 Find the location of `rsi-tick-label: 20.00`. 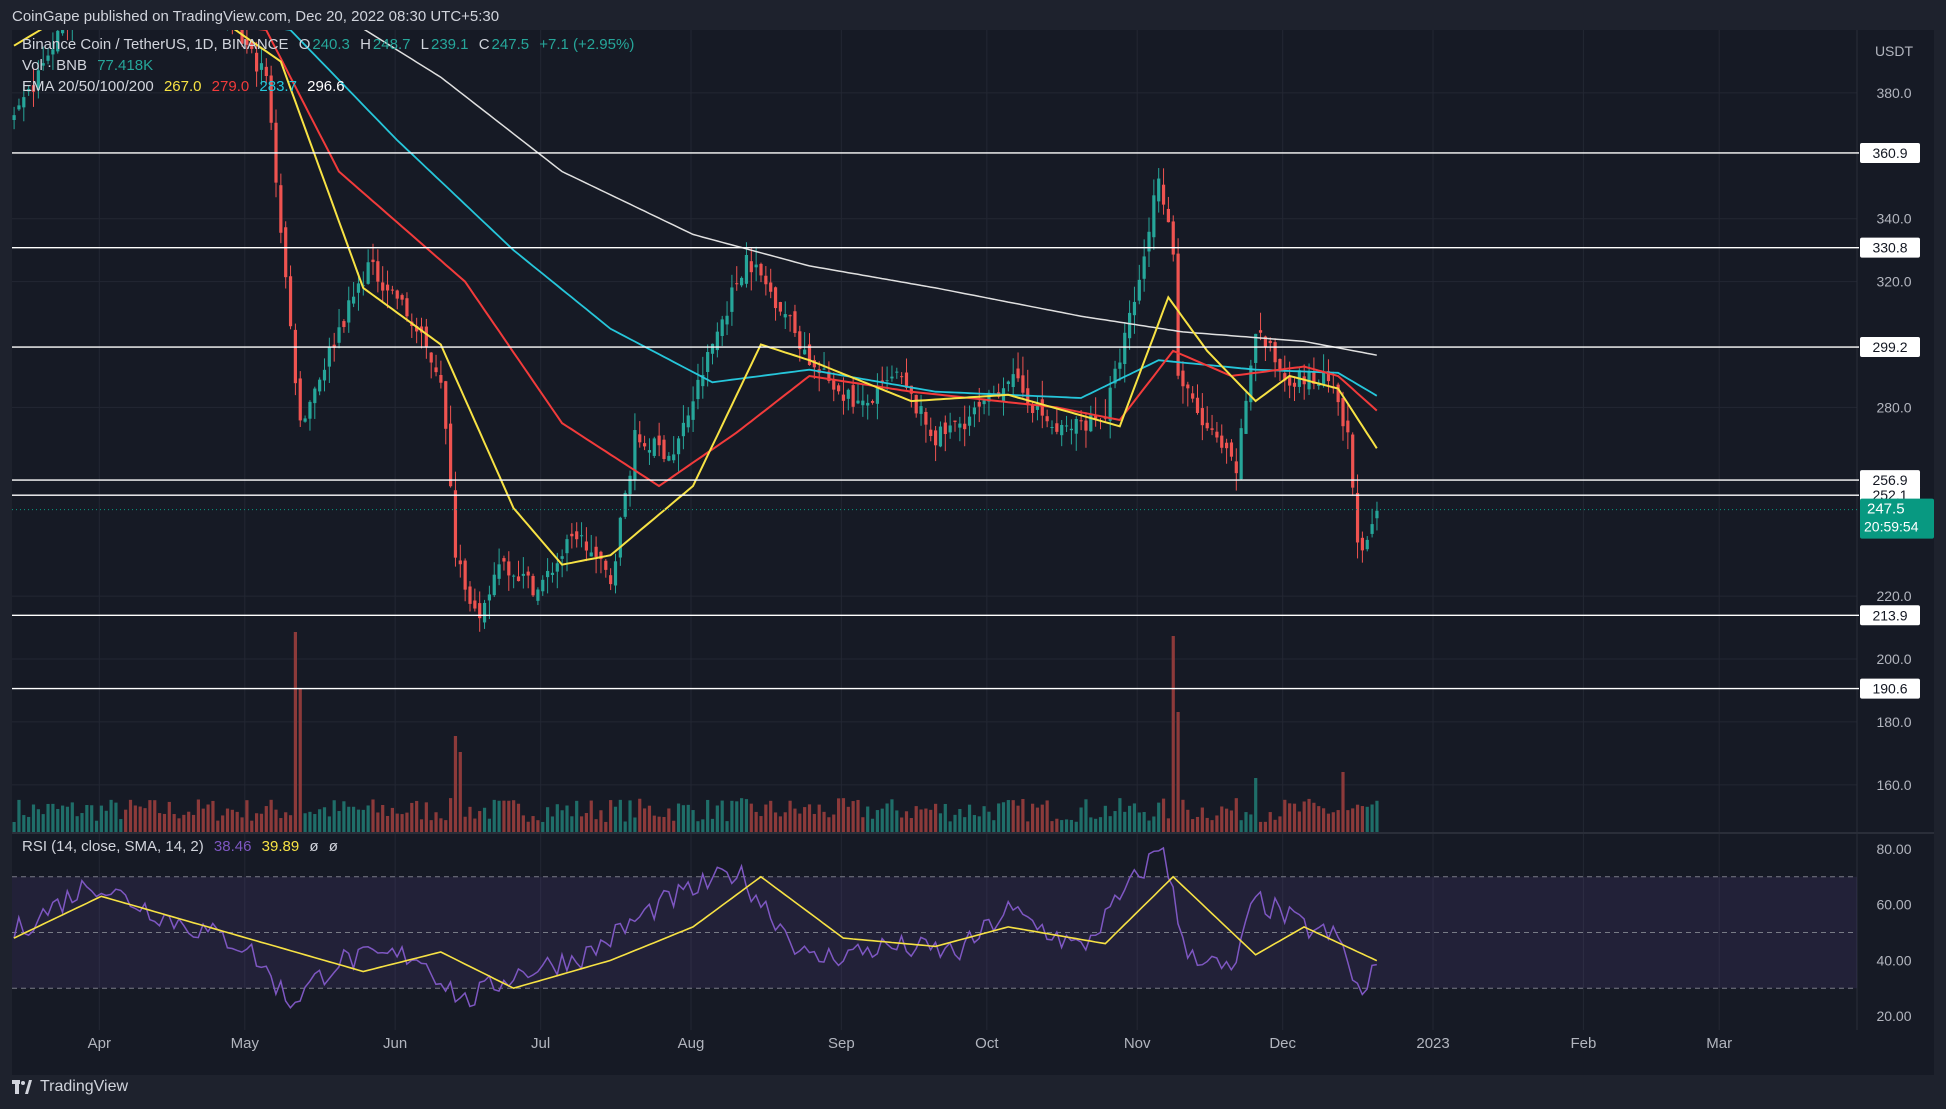

rsi-tick-label: 20.00 is located at coordinates (1893, 1016).